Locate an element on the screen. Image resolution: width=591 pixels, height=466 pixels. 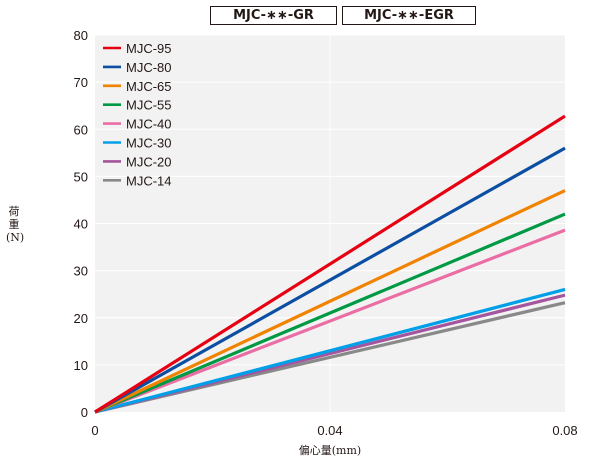
x-tick-label: 0.04 is located at coordinates (329, 430).